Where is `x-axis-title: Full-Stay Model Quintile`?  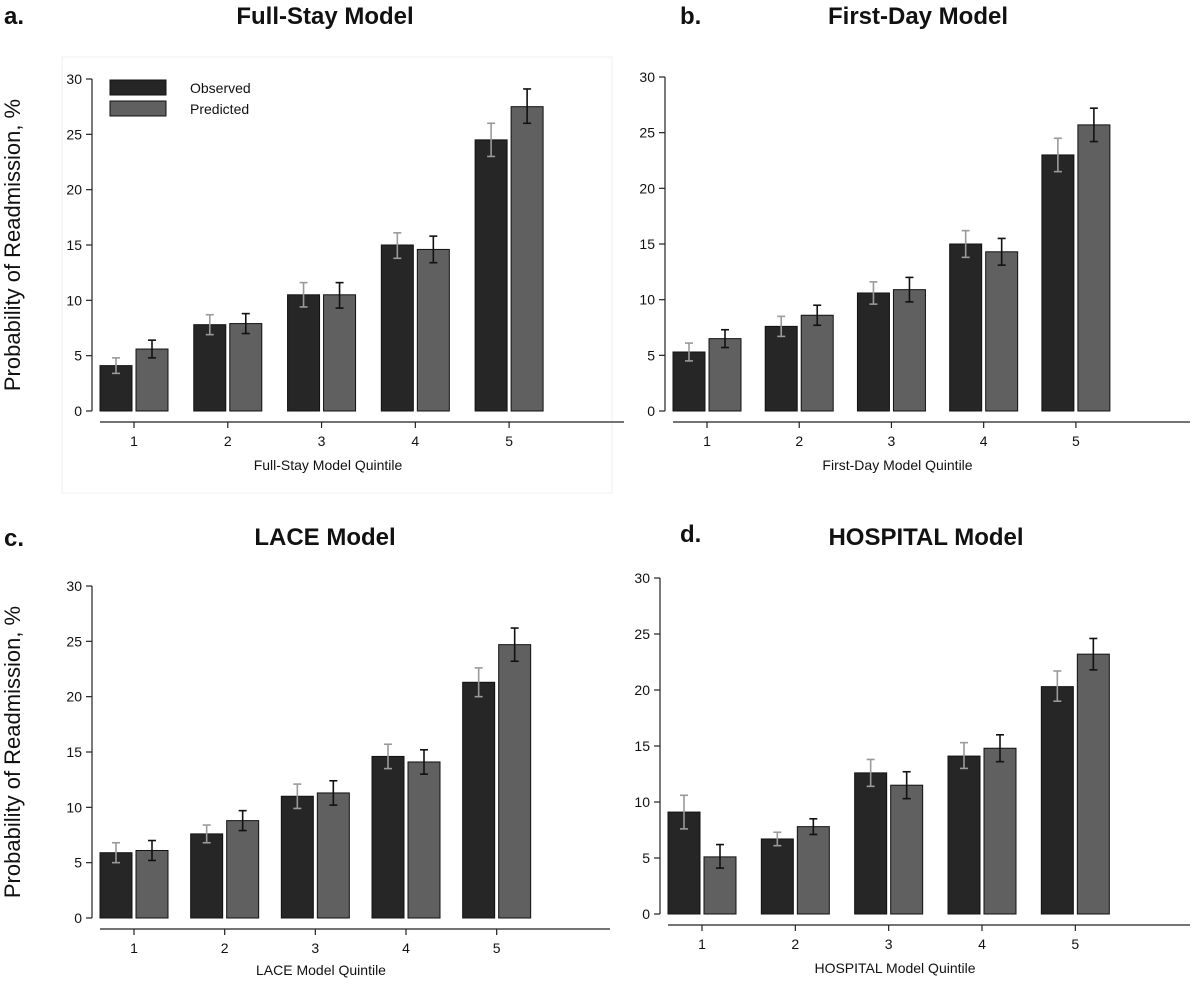
x-axis-title: Full-Stay Model Quintile is located at coordinates (328, 465).